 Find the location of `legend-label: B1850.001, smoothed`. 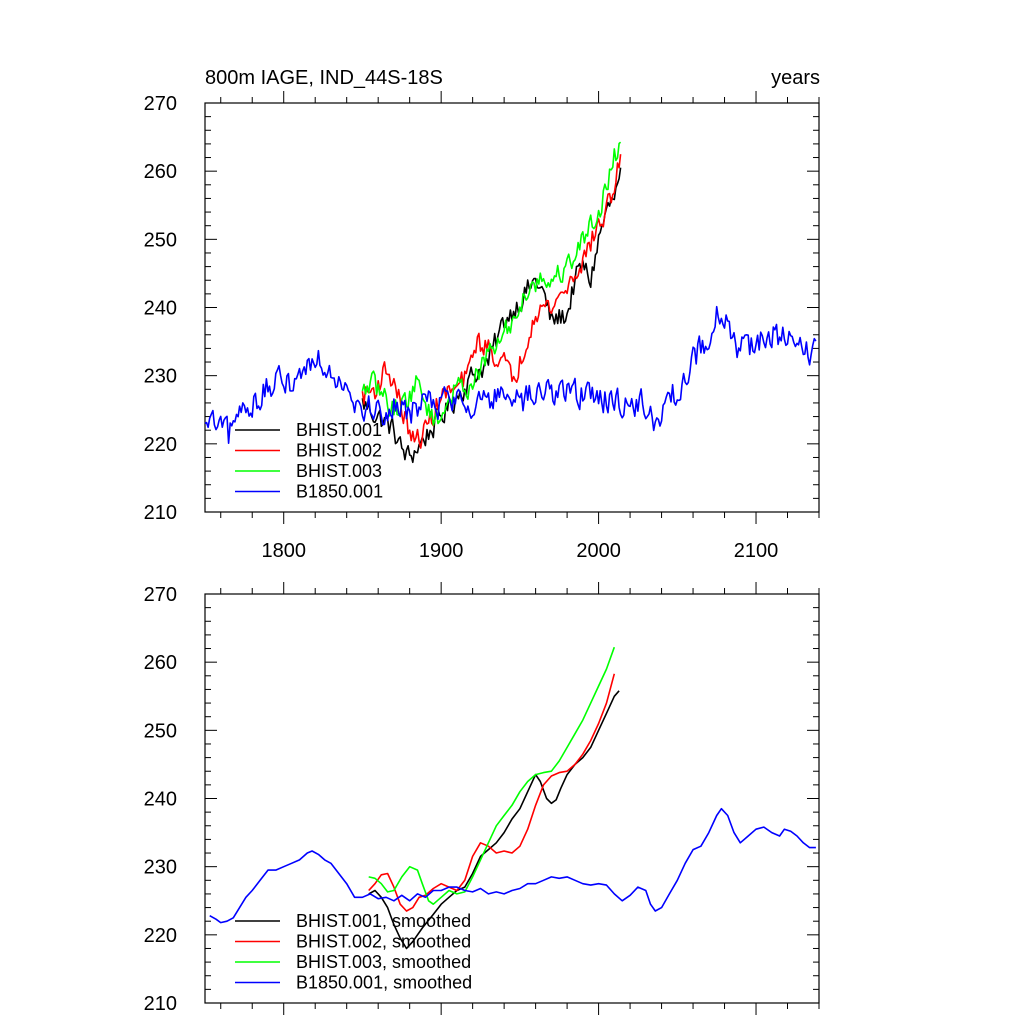

legend-label: B1850.001, smoothed is located at coordinates (384, 983).